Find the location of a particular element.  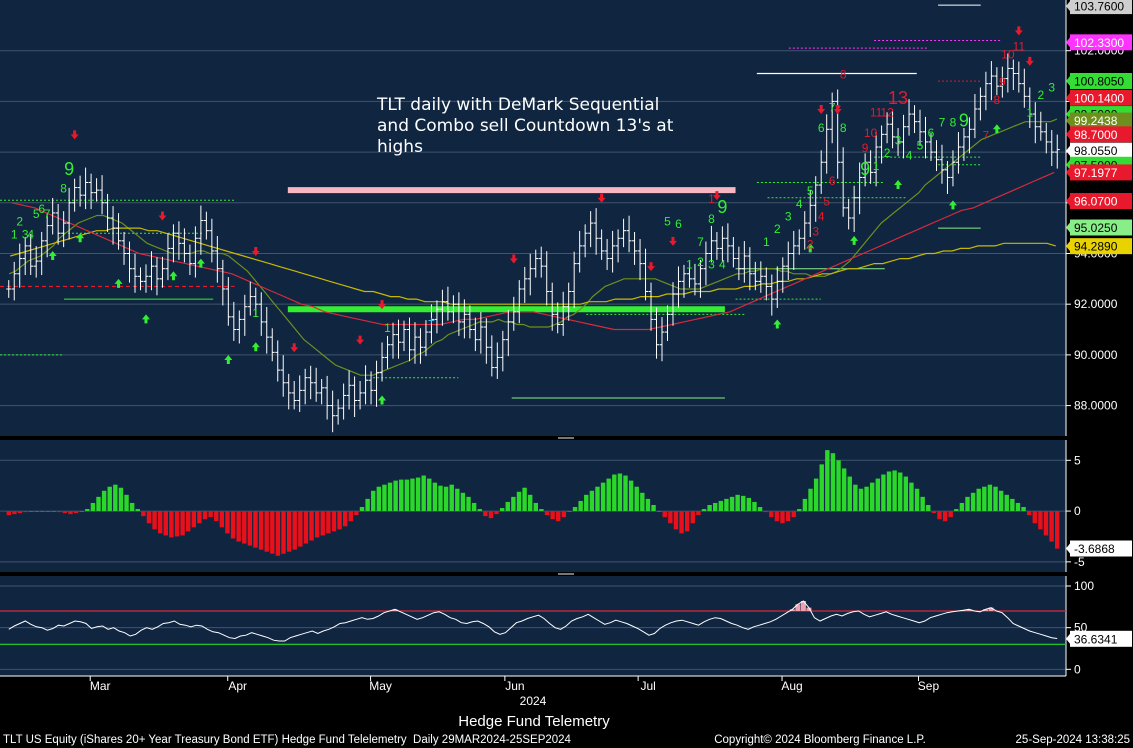

footer-title: Hedge Fund Telemetry is located at coordinates (534, 721).